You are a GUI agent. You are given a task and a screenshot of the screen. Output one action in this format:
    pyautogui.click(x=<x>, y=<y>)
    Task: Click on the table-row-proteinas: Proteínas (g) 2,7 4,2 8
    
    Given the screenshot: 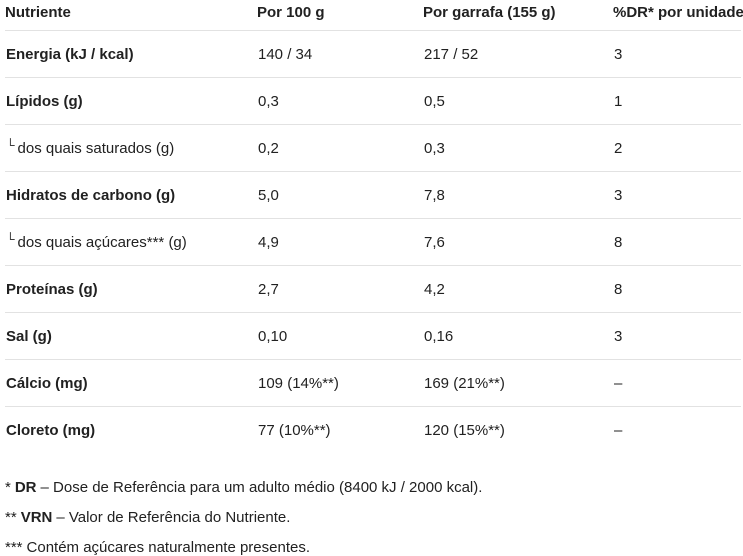 What is the action you would take?
    pyautogui.click(x=373, y=289)
    